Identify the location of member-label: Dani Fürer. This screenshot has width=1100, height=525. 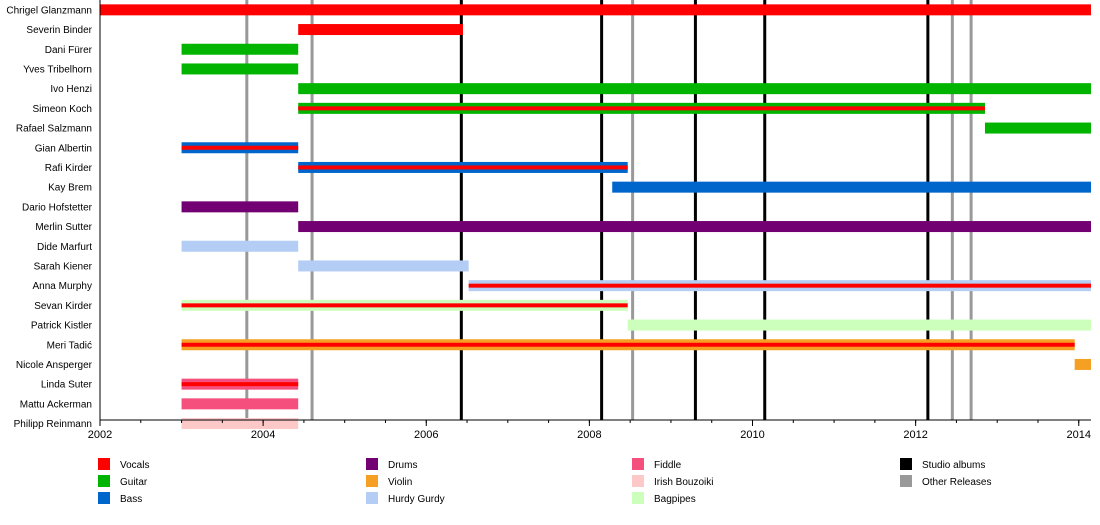
(69, 50).